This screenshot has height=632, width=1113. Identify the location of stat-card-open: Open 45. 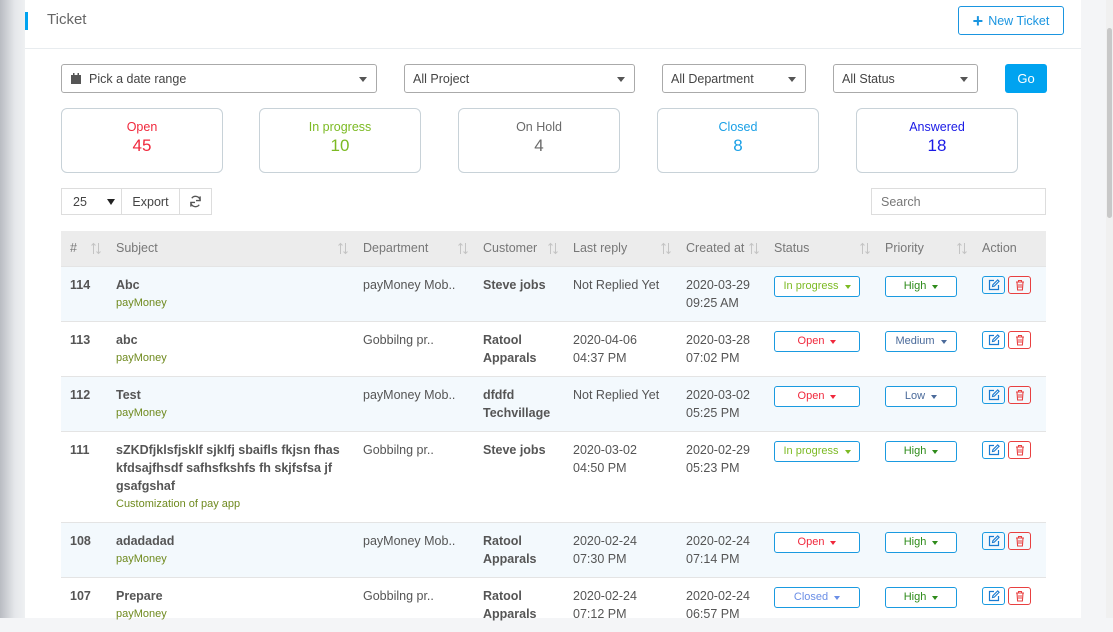
(142, 140).